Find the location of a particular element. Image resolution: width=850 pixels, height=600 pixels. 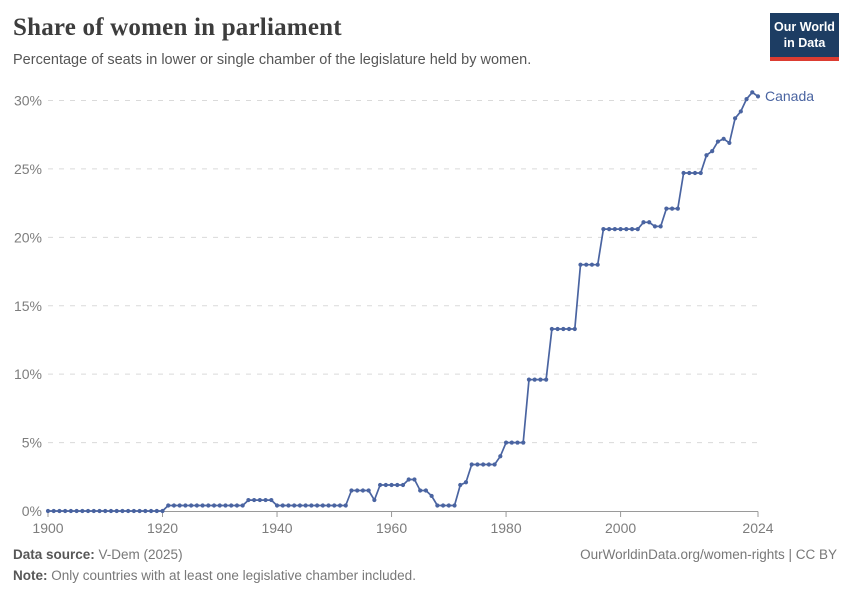

note-label: Note: is located at coordinates (30, 575).